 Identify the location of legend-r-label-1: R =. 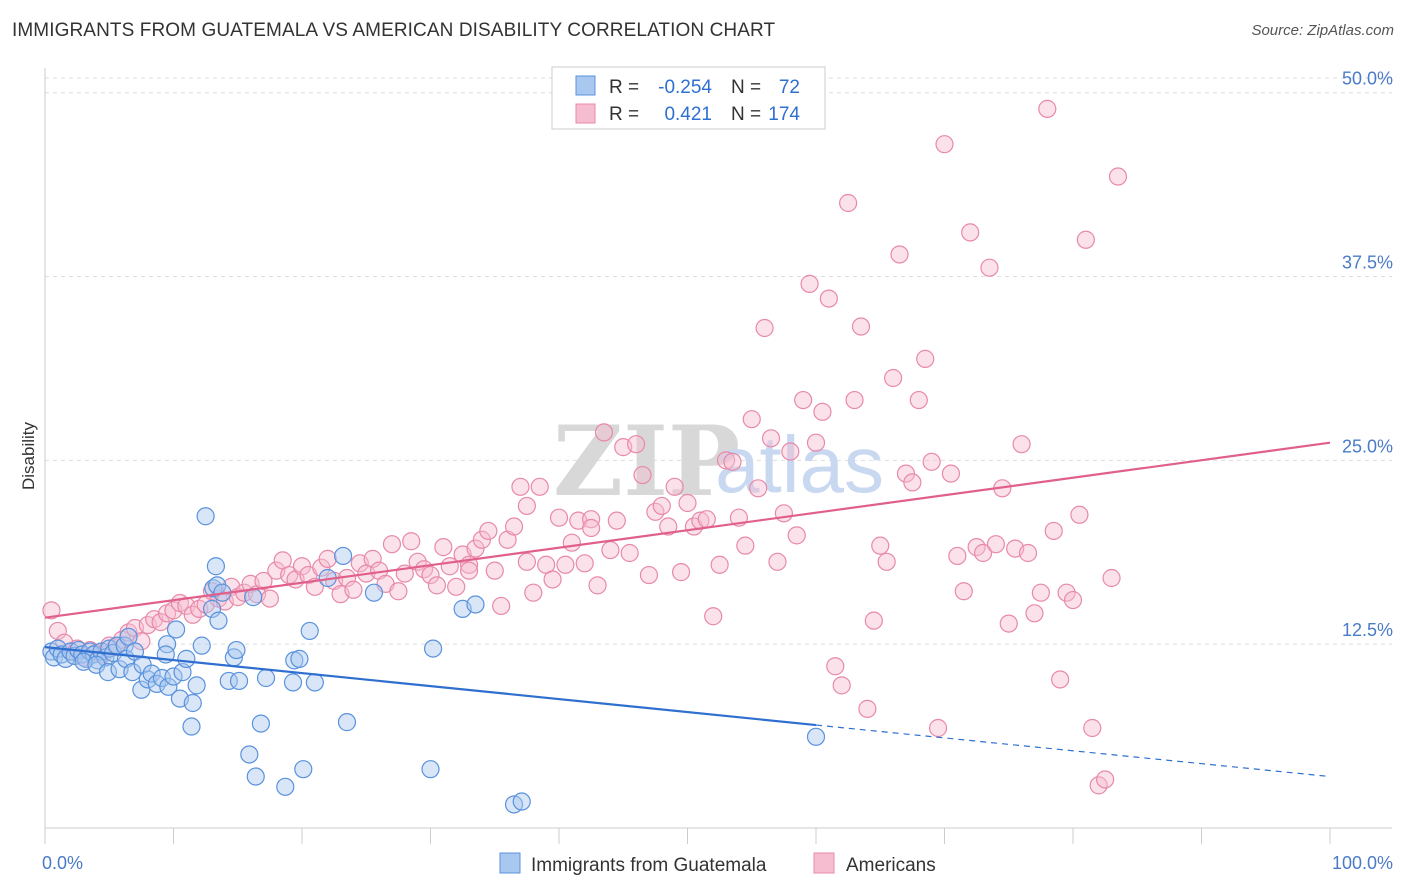
(624, 87).